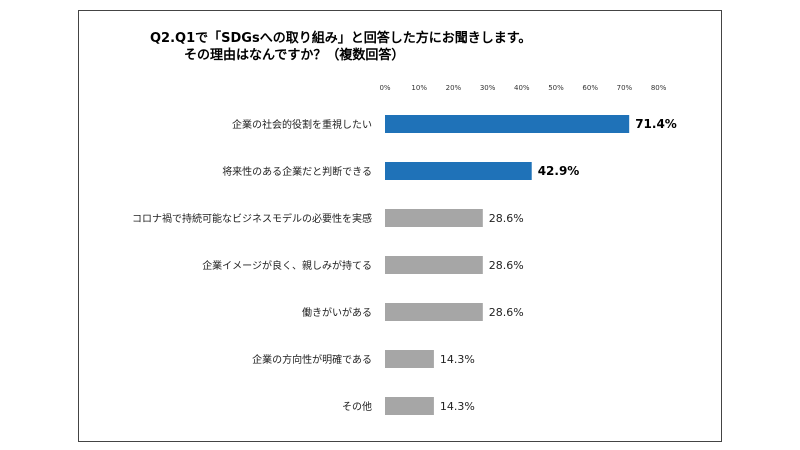 The width and height of the screenshot is (800, 450). Describe the element at coordinates (454, 88) in the screenshot. I see `x-tick-label: 20%` at that location.